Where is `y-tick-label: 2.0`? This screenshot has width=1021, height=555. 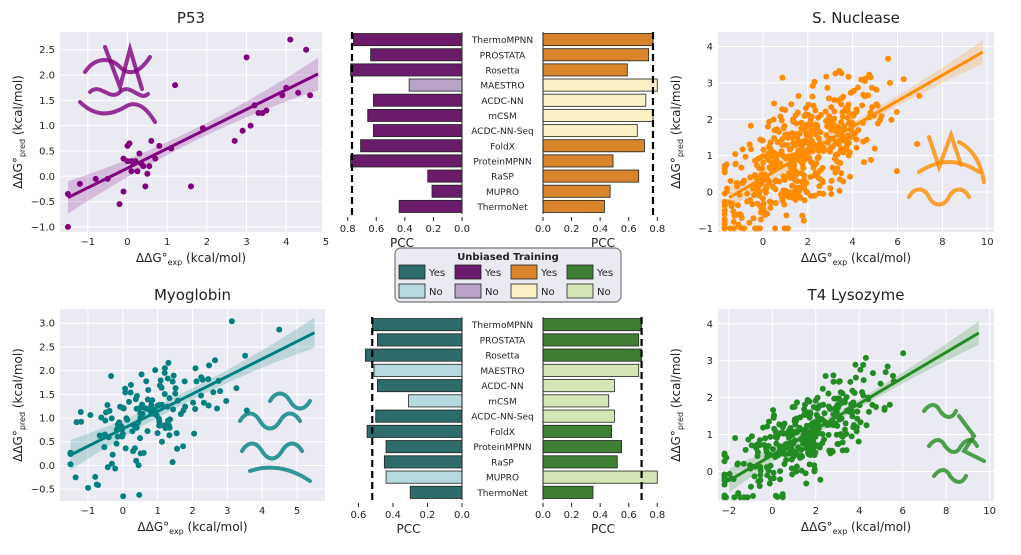 y-tick-label: 2.0 is located at coordinates (47, 371).